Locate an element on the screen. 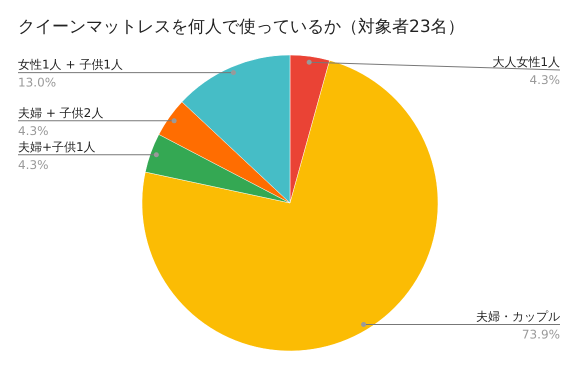  title: クイーンマットレスを何人で使っているか（対象者23名） is located at coordinates (241, 27).